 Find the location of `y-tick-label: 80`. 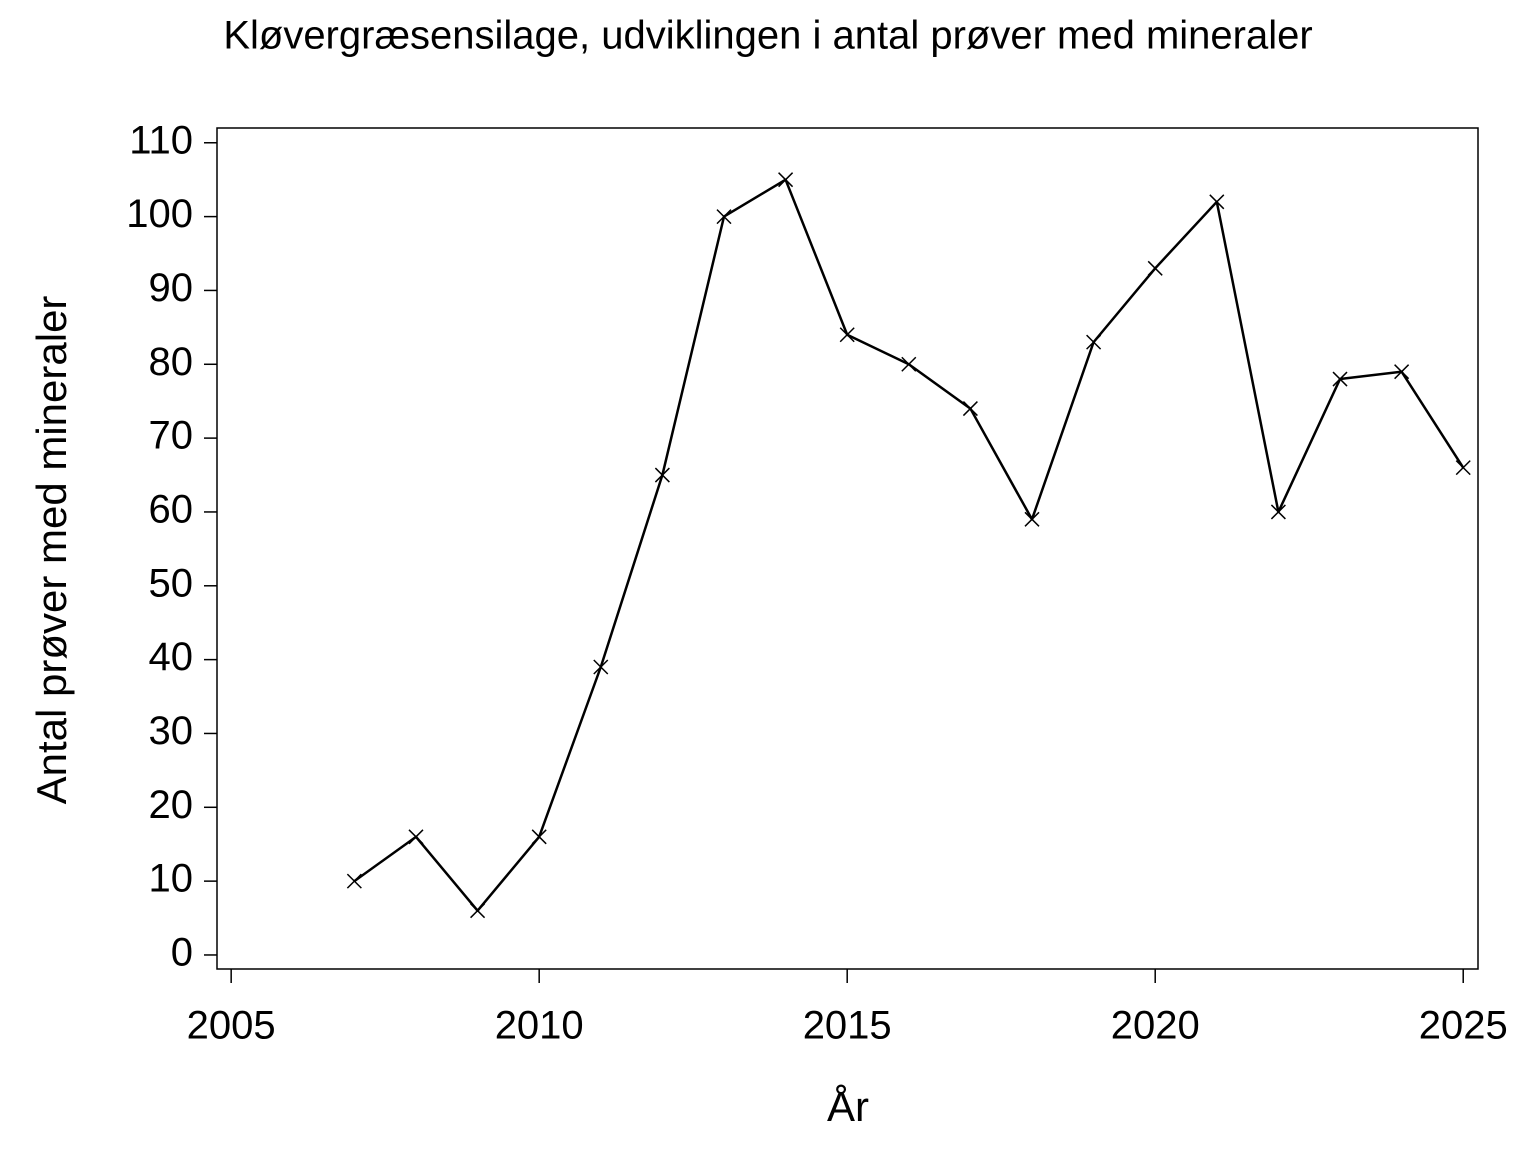

y-tick-label: 80 is located at coordinates (171, 362).